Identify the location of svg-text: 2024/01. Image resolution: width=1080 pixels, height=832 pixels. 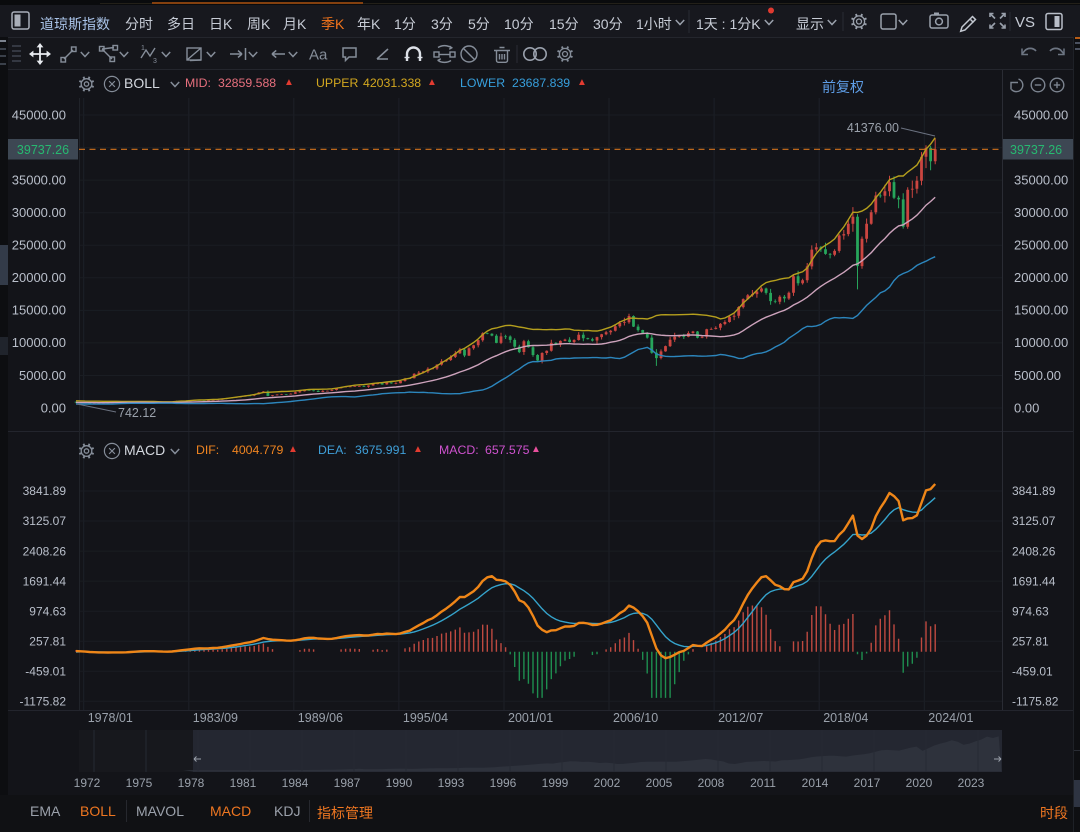
(950, 718).